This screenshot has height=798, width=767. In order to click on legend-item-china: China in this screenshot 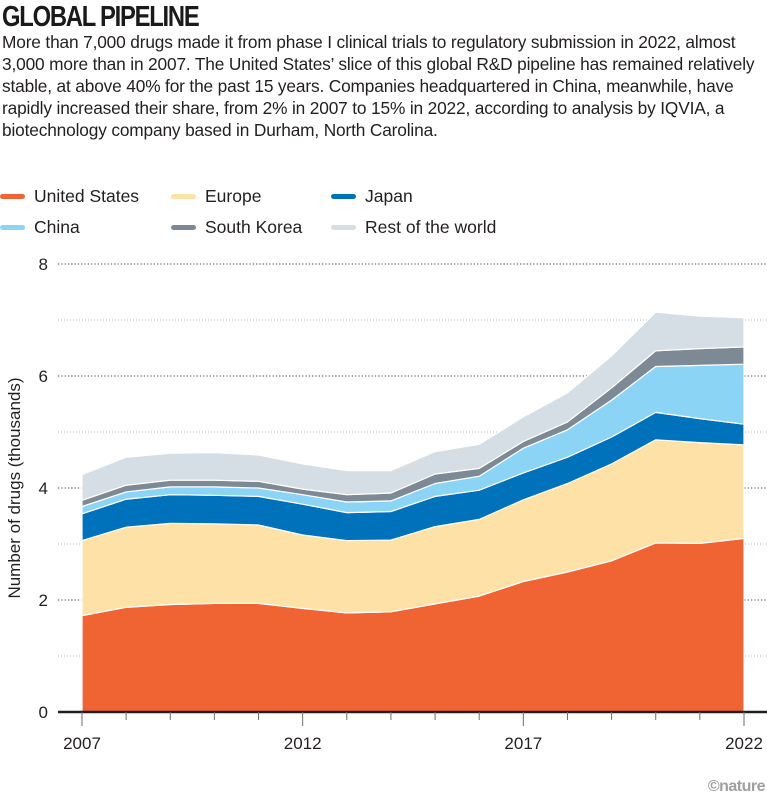, I will do `click(40, 227)`.